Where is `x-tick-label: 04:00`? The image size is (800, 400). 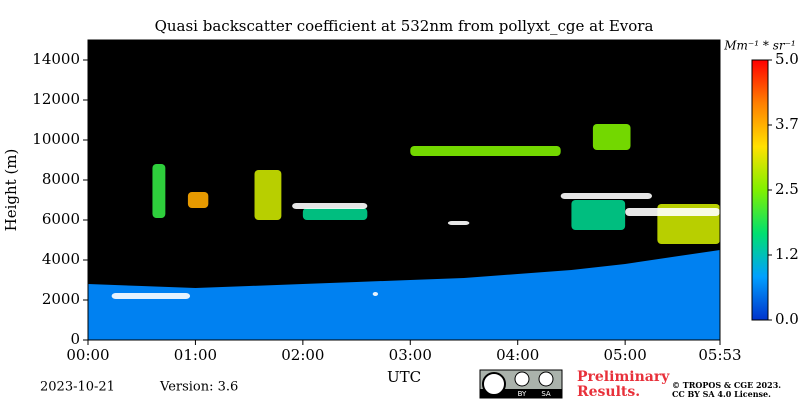
x-tick-label: 04:00 is located at coordinates (517, 355).